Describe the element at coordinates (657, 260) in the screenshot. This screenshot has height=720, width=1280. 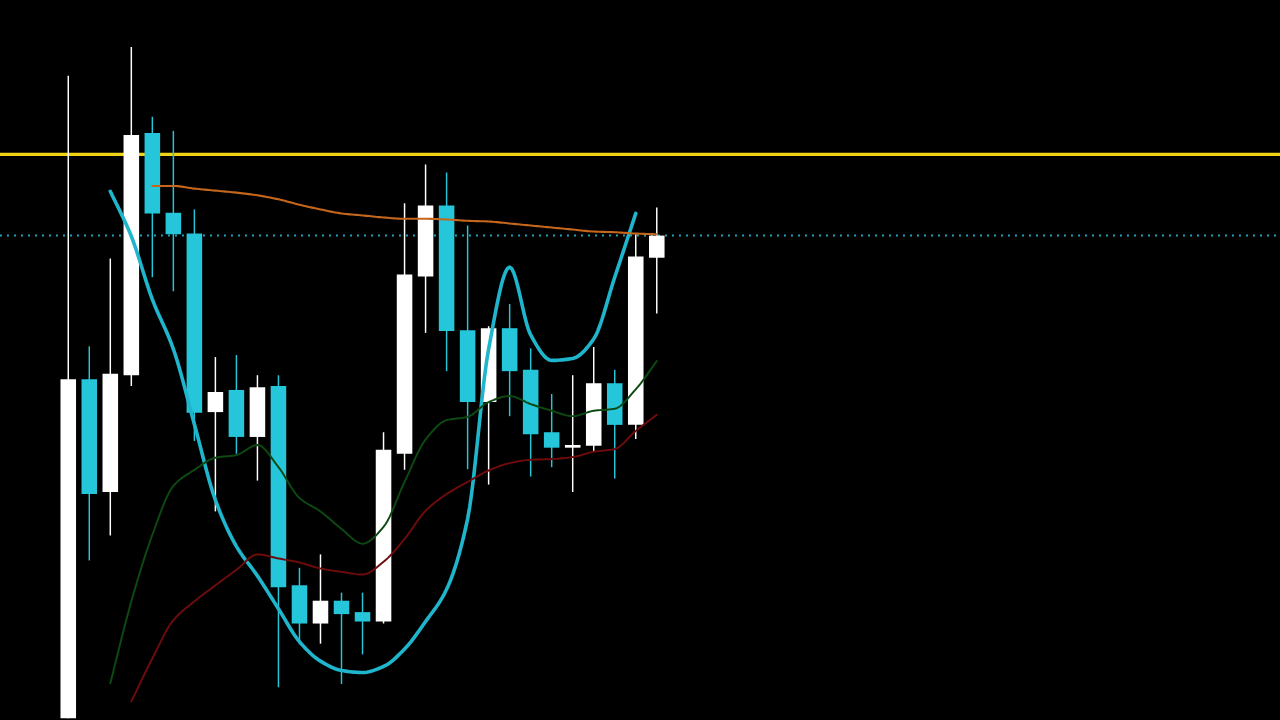
I see `candlestick` at that location.